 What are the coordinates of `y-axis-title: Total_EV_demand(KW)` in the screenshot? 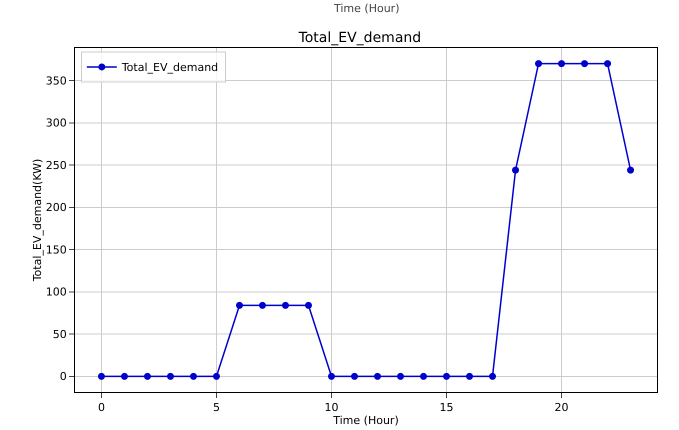 It's located at (37, 220).